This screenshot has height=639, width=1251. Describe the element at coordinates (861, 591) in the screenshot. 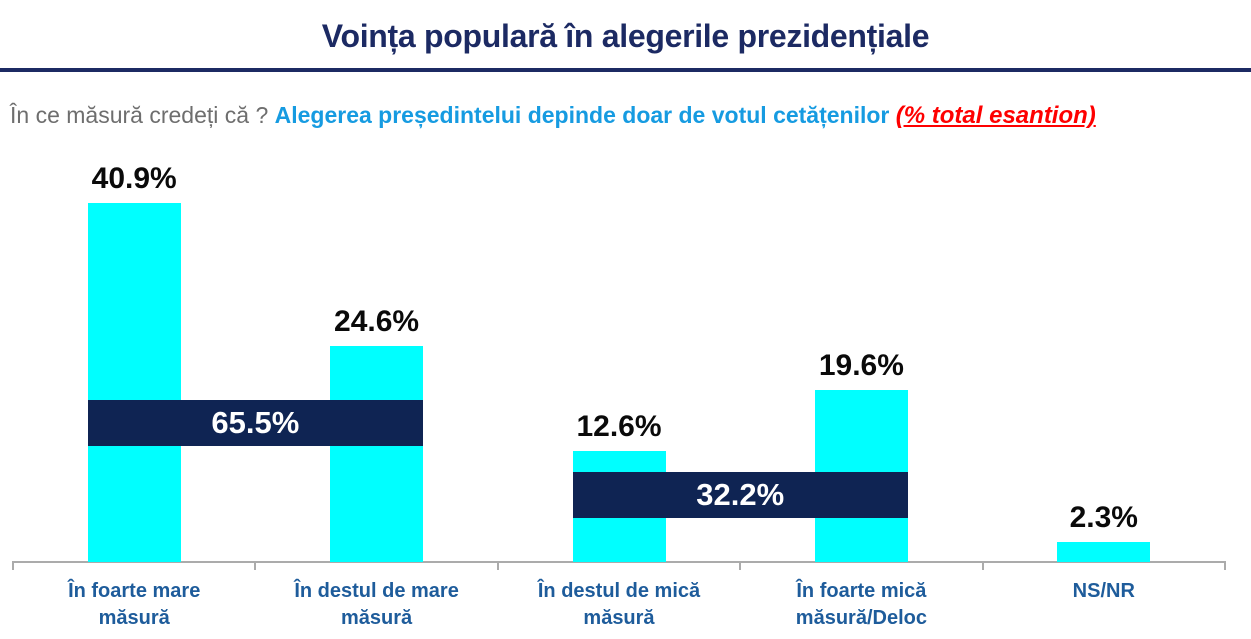

I see `category-label-line: În foarte mică` at that location.